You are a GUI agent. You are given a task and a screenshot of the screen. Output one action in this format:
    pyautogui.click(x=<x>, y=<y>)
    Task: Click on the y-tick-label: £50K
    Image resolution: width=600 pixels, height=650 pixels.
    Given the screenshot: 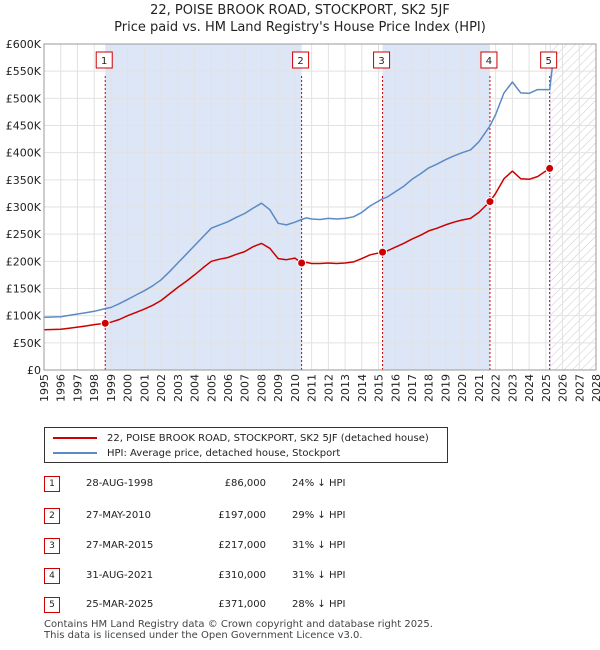 What is the action you would take?
    pyautogui.click(x=27, y=343)
    